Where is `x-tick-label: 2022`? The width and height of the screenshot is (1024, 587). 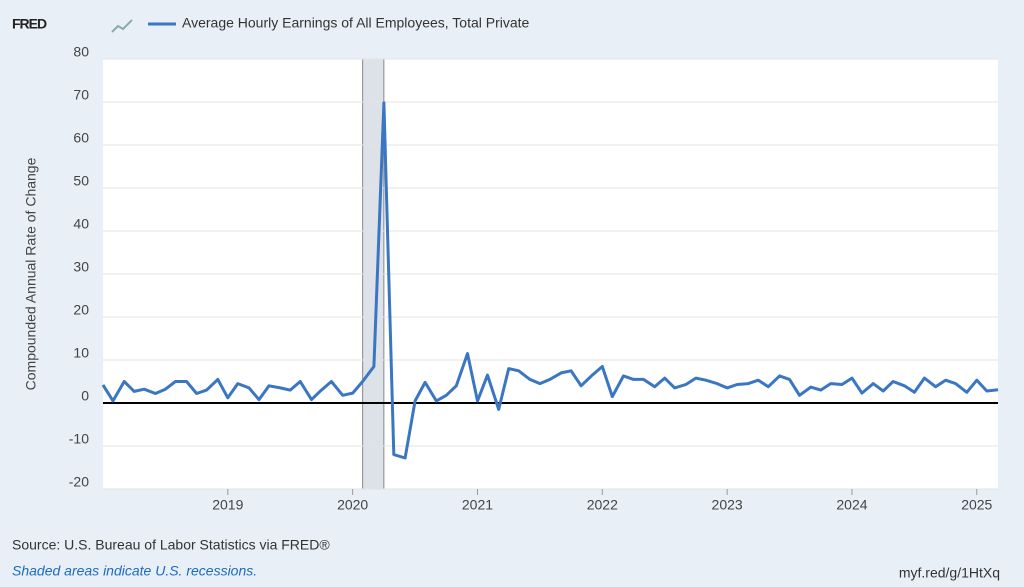
x-tick-label: 2022 is located at coordinates (602, 505).